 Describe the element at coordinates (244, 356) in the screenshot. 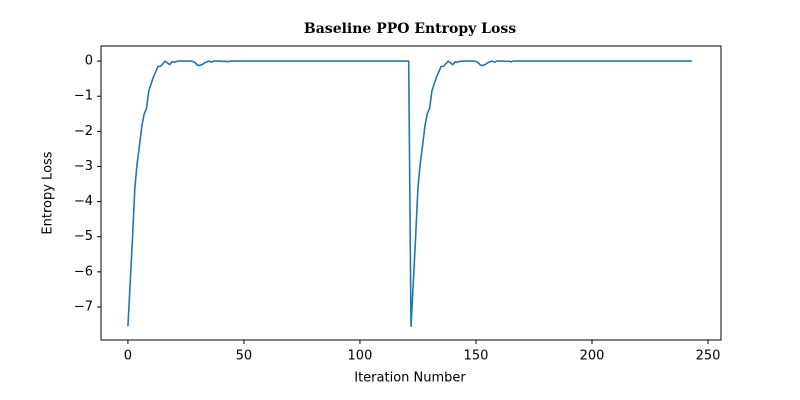

I see `x-tick-label: 50` at that location.